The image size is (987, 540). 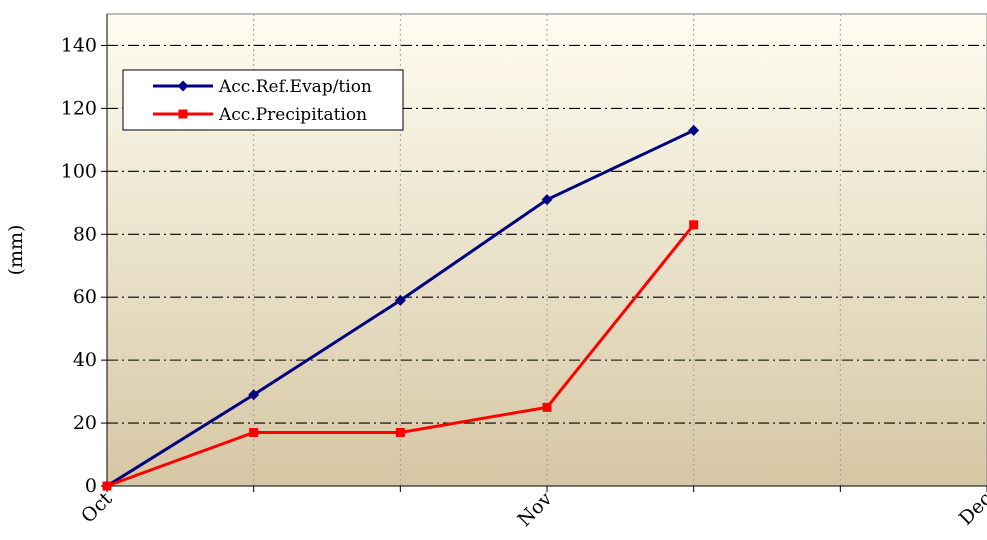 What do you see at coordinates (85, 360) in the screenshot?
I see `y-tick-label: 40` at bounding box center [85, 360].